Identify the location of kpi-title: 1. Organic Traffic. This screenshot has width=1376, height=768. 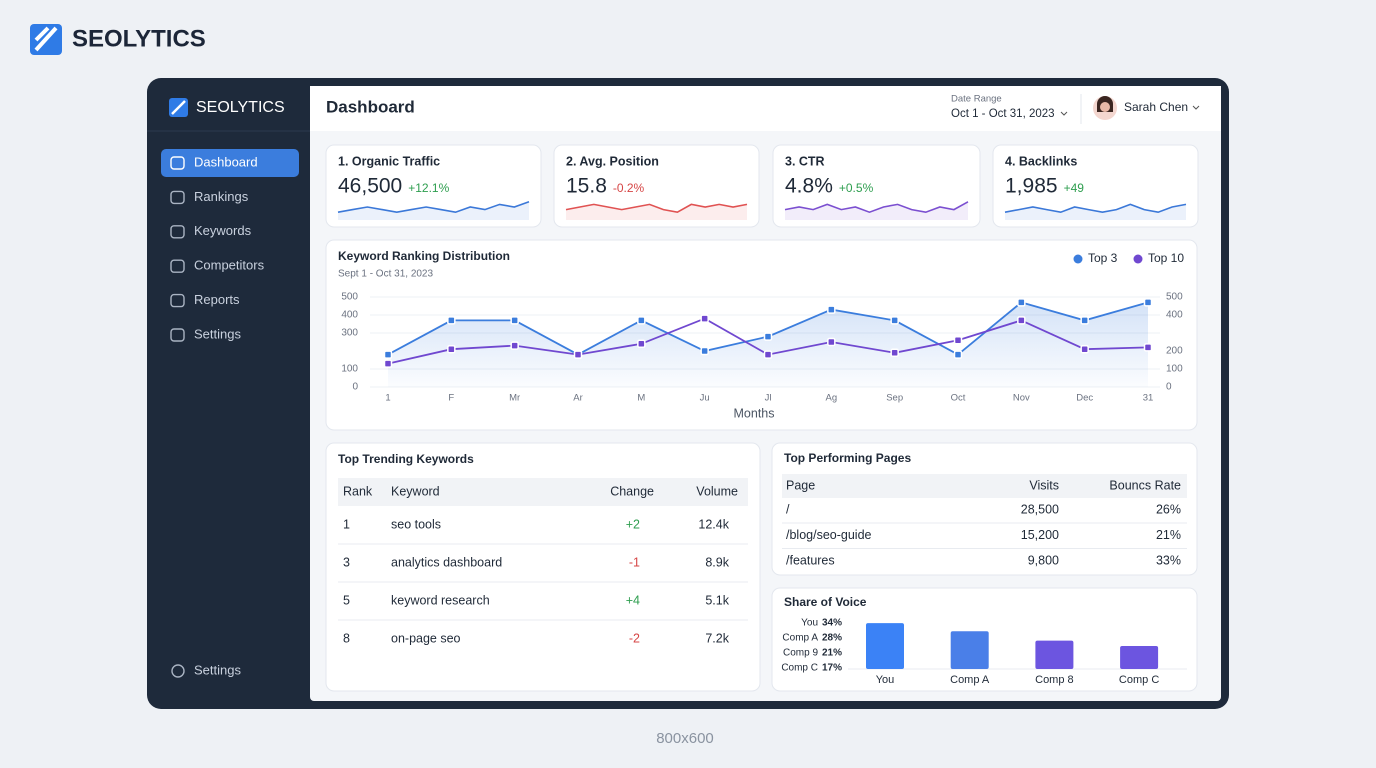
(389, 161).